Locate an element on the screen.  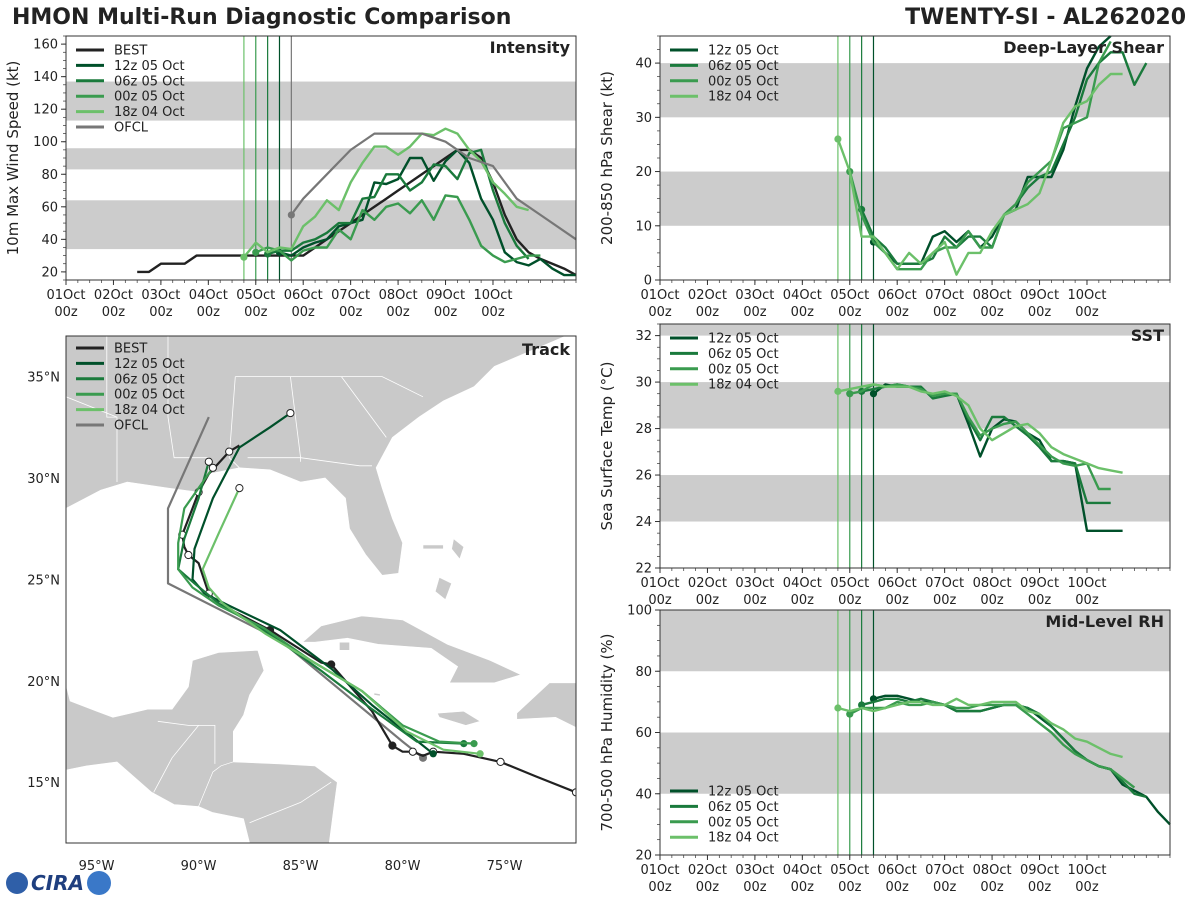
sst-xtick-day-7: 08Oct is located at coordinates (992, 583).